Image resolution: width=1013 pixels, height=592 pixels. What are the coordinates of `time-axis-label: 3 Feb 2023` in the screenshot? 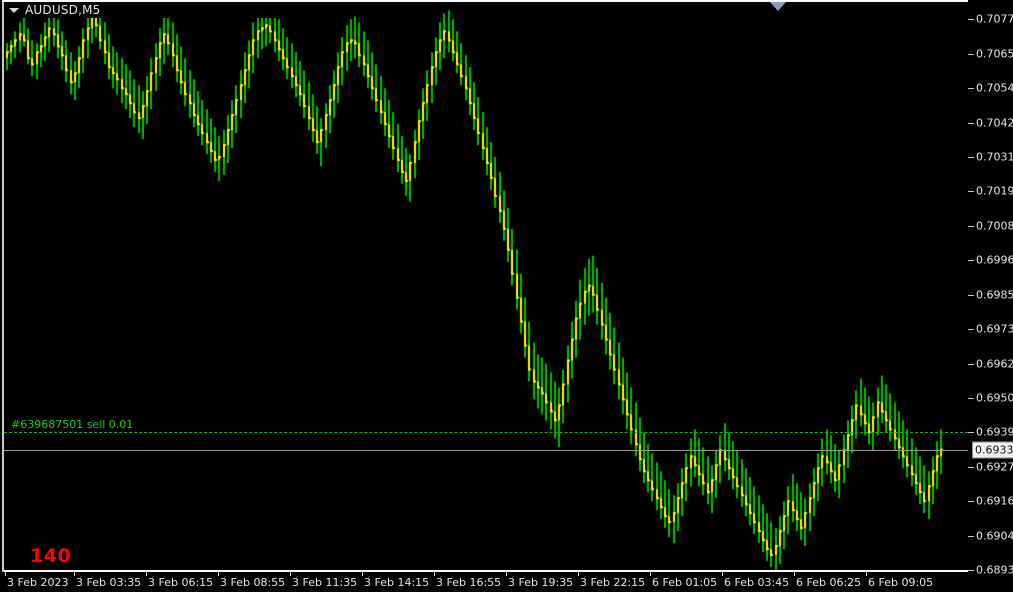 It's located at (38, 582).